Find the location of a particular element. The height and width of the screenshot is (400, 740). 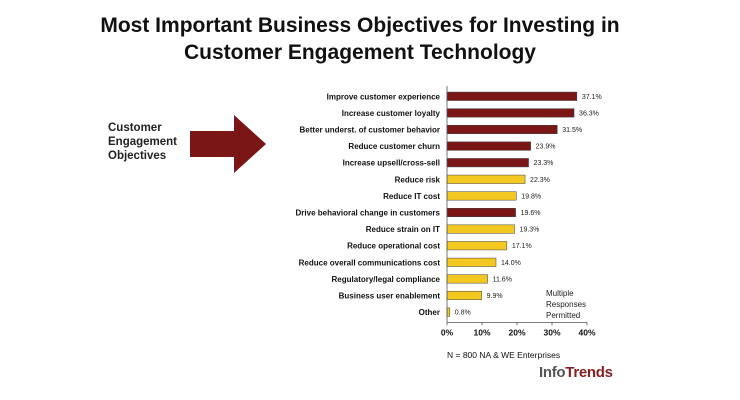

bars-group is located at coordinates (512, 204).